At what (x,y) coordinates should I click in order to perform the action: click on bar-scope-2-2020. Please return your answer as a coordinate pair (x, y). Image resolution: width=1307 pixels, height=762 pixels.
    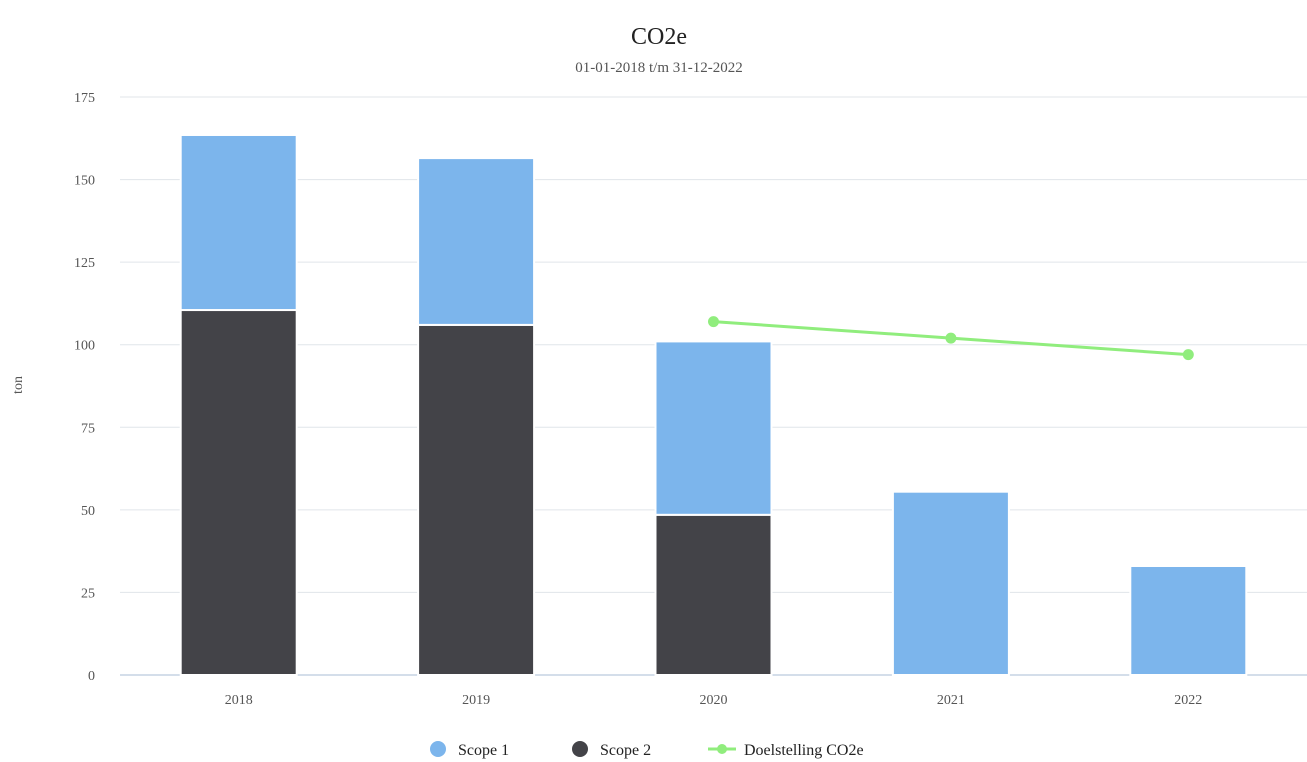
    Looking at the image, I should click on (713, 594).